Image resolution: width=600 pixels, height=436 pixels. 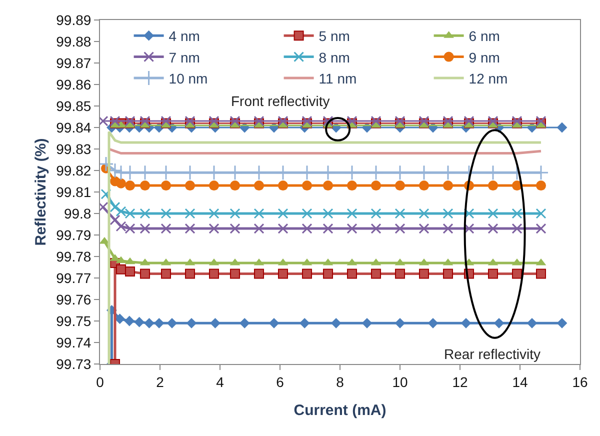 What do you see at coordinates (74, 320) in the screenshot?
I see `y-tick-label: 99.75` at bounding box center [74, 320].